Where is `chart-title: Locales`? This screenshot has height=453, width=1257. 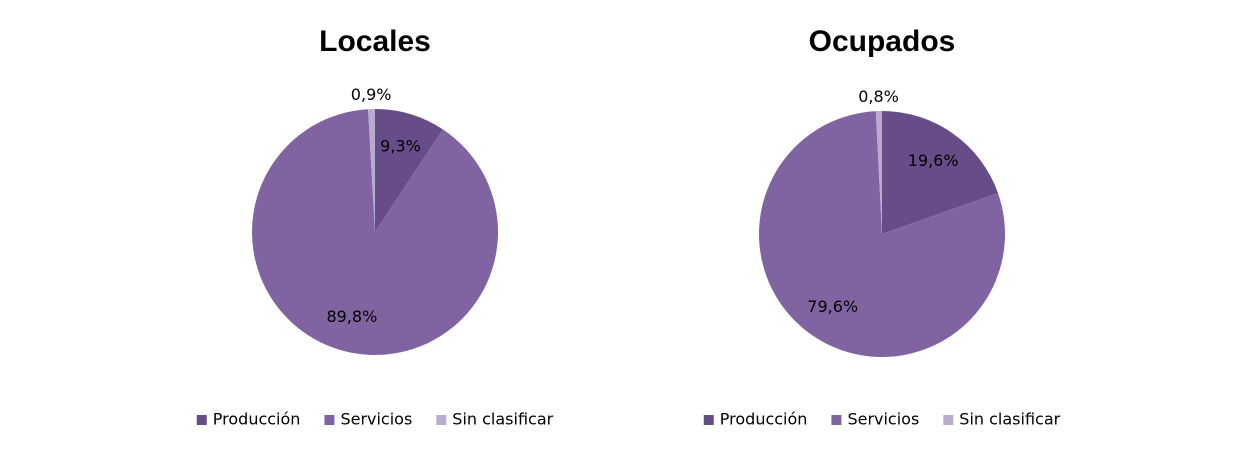
chart-title: Locales is located at coordinates (375, 41).